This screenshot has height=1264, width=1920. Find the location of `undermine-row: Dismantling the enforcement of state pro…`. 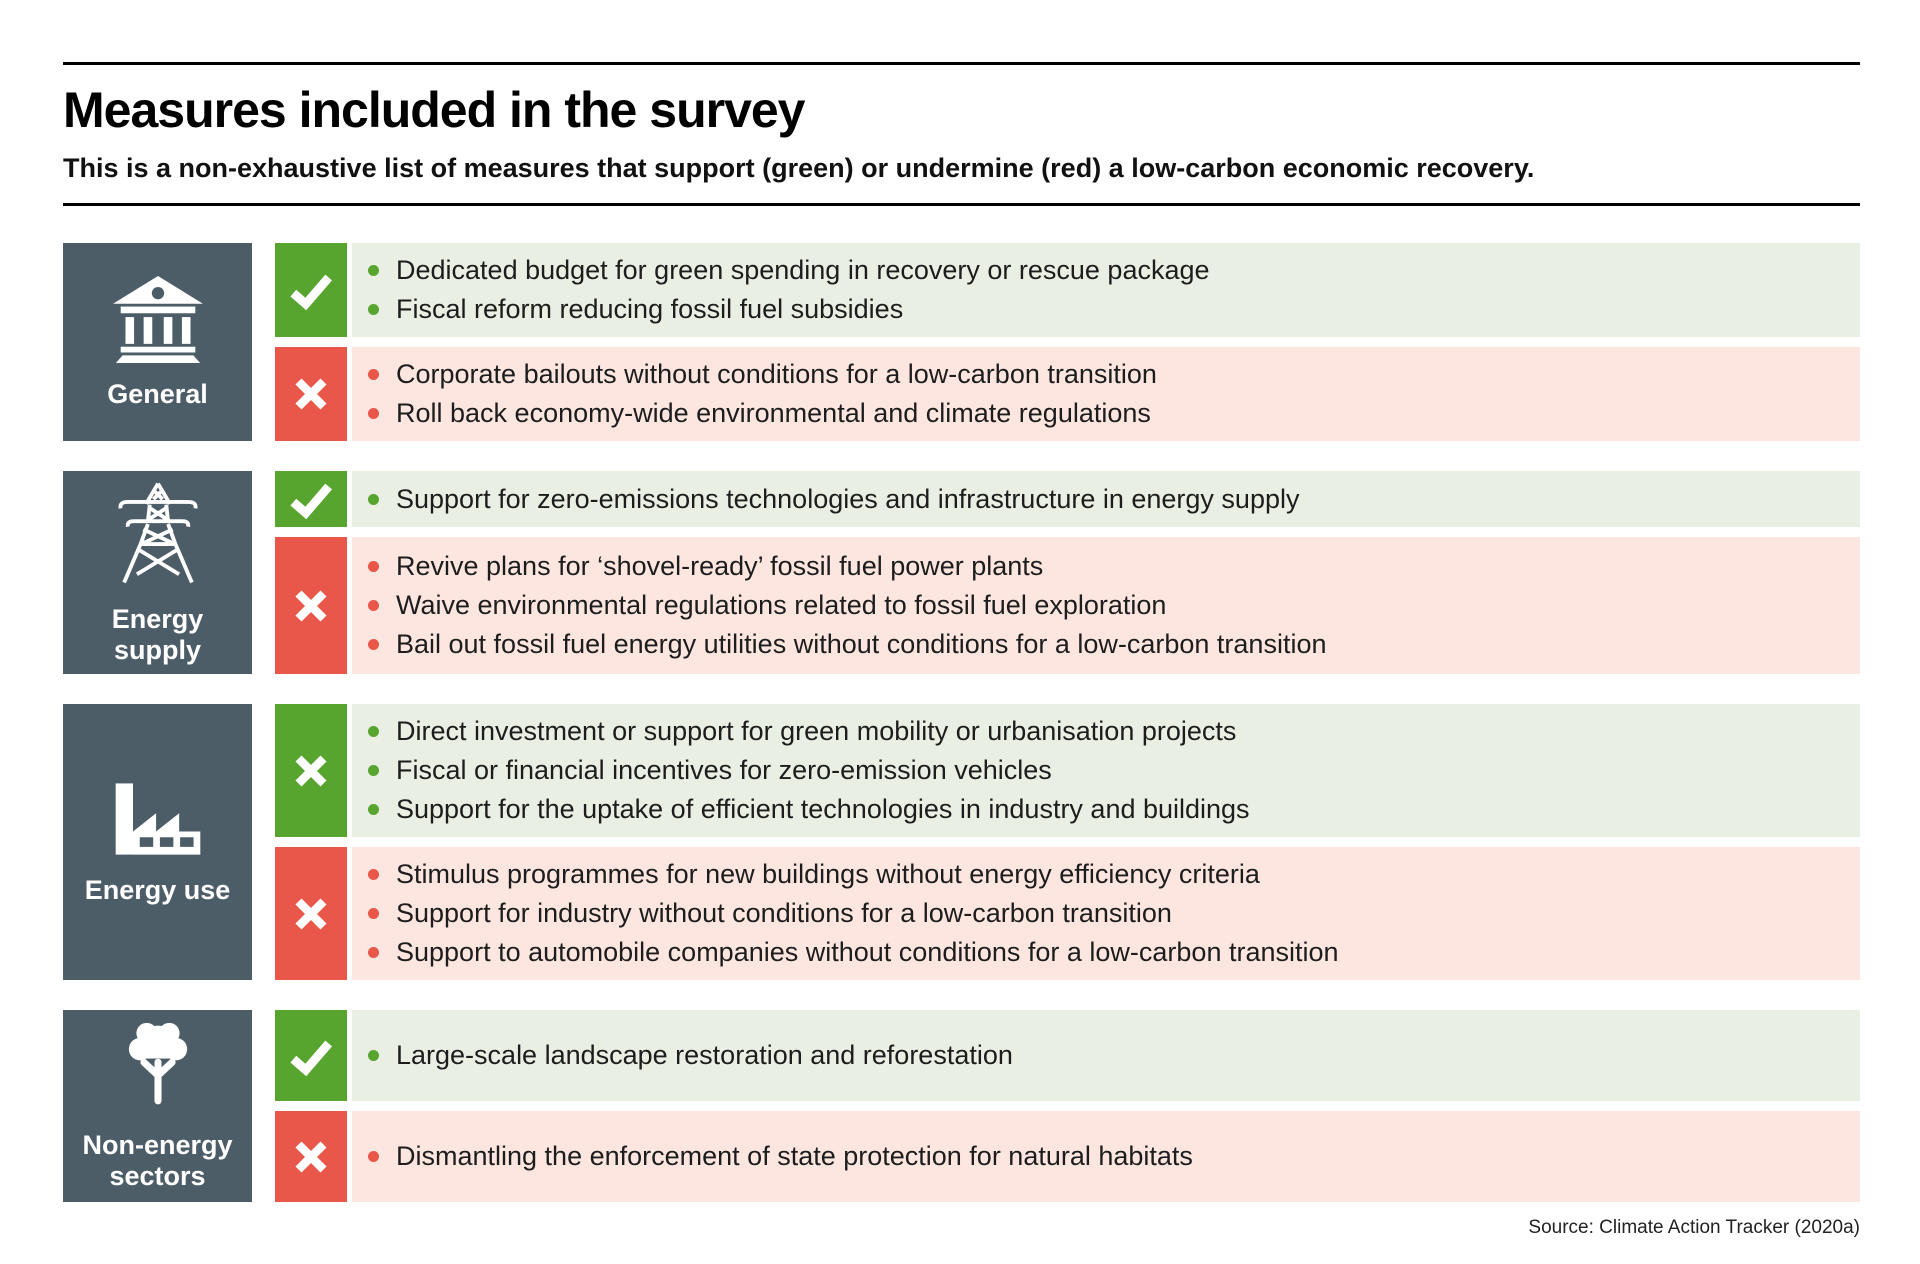

undermine-row: Dismantling the enforcement of state pro… is located at coordinates (1067, 1156).